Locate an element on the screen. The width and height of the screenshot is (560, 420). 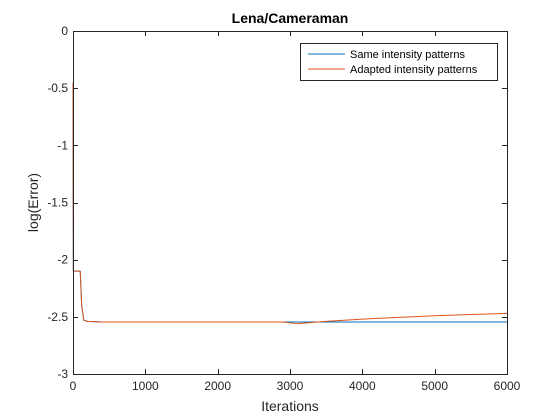
y-tick-label: -1 is located at coordinates (62, 145).